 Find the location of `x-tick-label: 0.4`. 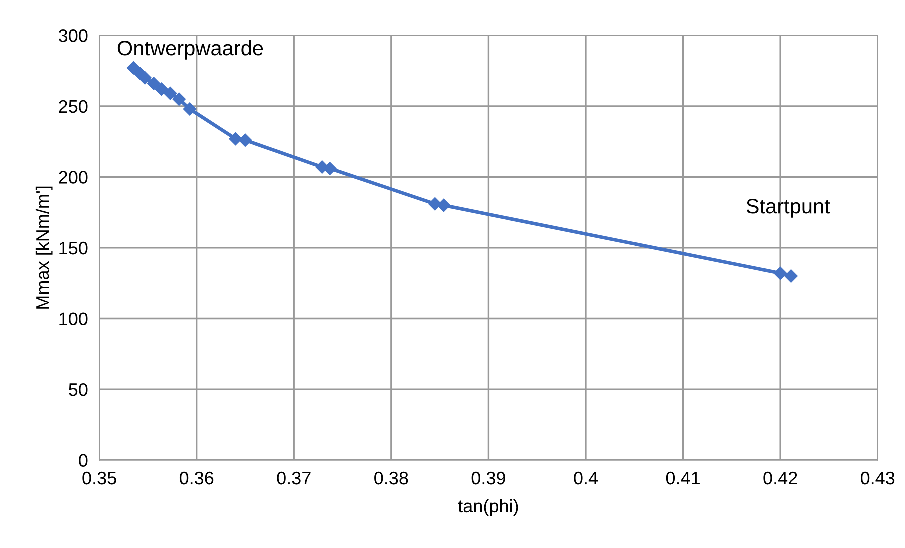

x-tick-label: 0.4 is located at coordinates (586, 478).